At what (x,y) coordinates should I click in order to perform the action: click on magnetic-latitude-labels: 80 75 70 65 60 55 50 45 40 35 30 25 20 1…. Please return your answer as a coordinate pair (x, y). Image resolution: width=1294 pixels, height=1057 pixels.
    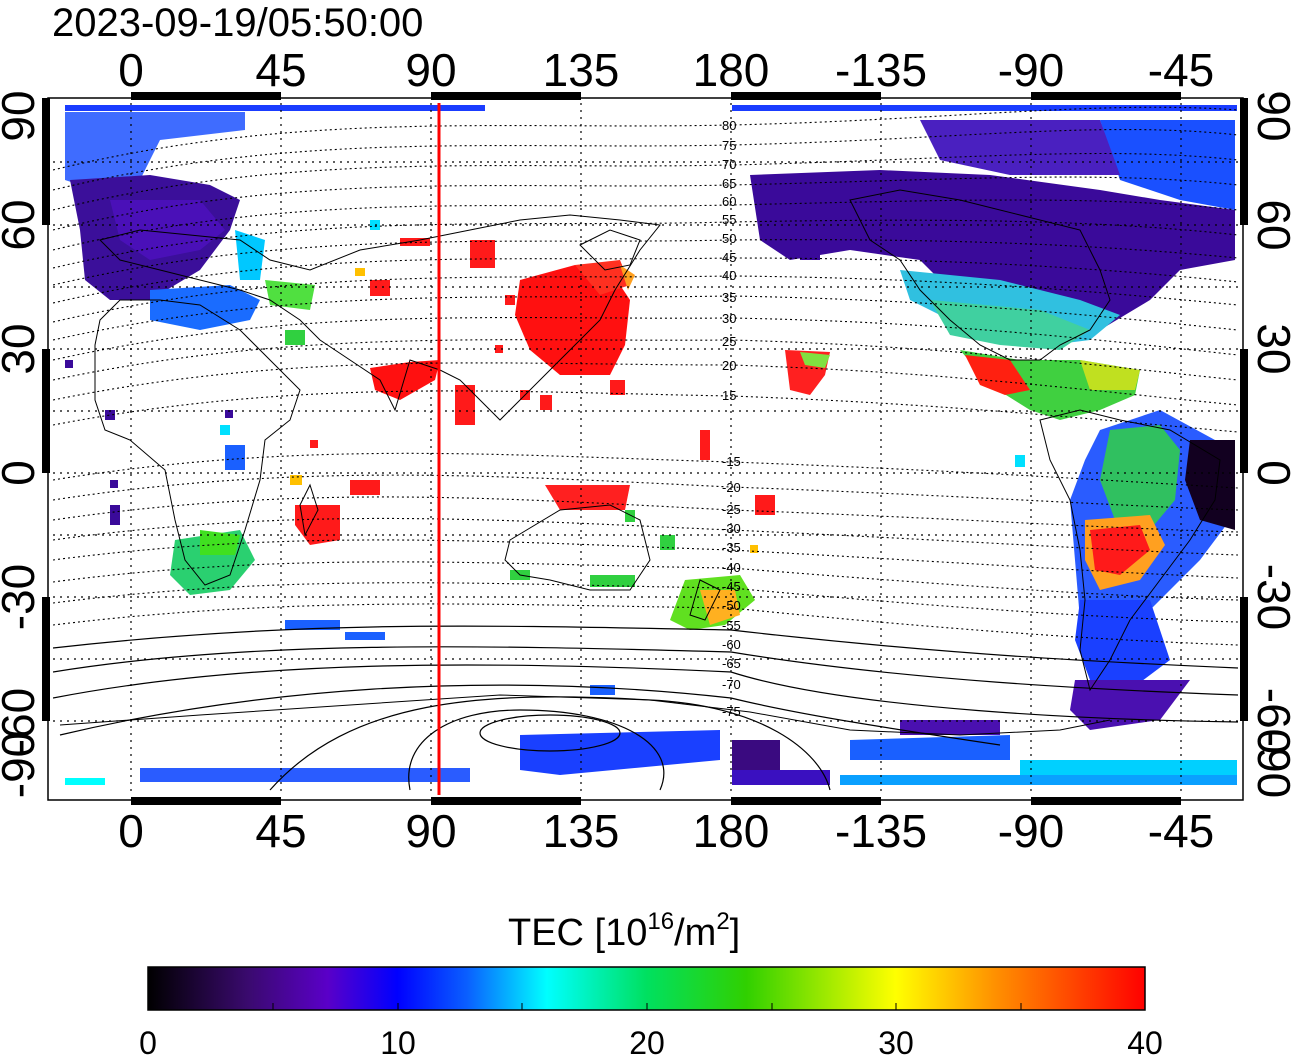
    Looking at the image, I should click on (731, 418).